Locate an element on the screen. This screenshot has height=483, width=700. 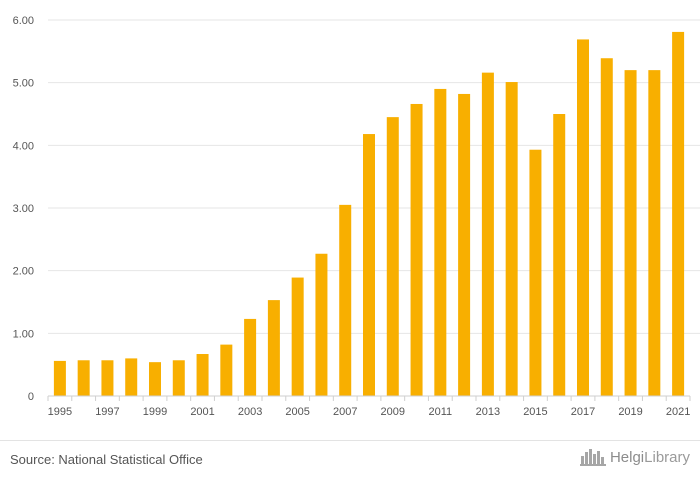
bar-2007 is located at coordinates (345, 300).